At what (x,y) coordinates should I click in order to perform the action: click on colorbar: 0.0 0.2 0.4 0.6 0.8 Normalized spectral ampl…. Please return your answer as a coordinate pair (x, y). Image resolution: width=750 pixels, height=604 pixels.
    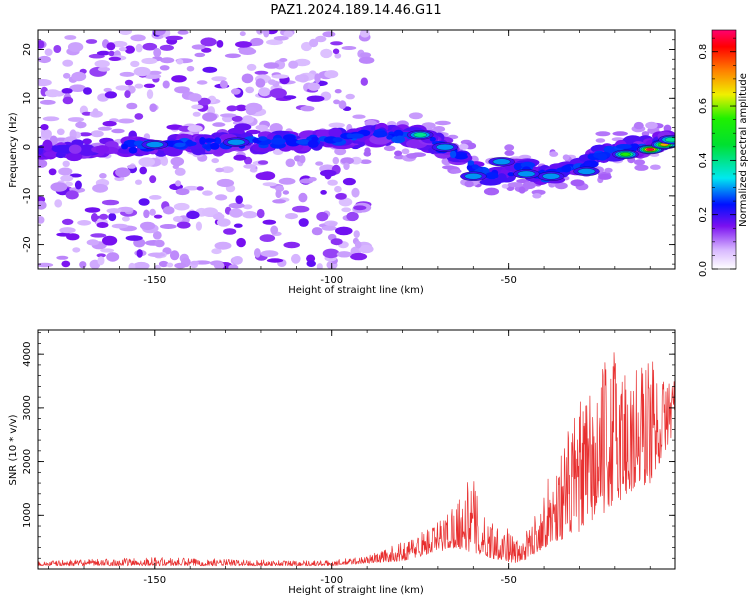
    Looking at the image, I should click on (723, 153).